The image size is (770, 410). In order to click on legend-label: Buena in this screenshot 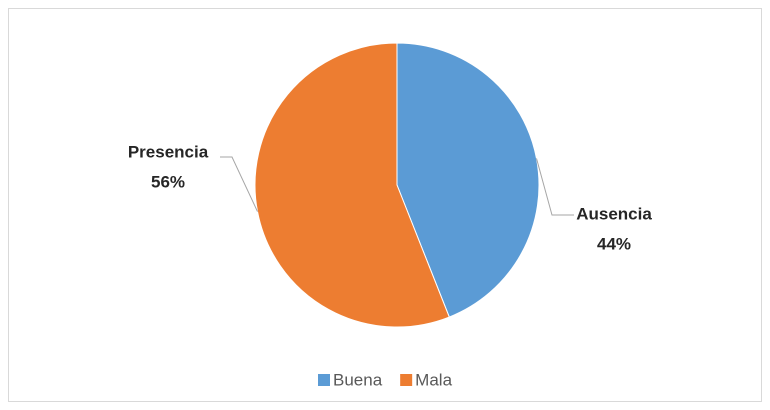, I will do `click(358, 379)`.